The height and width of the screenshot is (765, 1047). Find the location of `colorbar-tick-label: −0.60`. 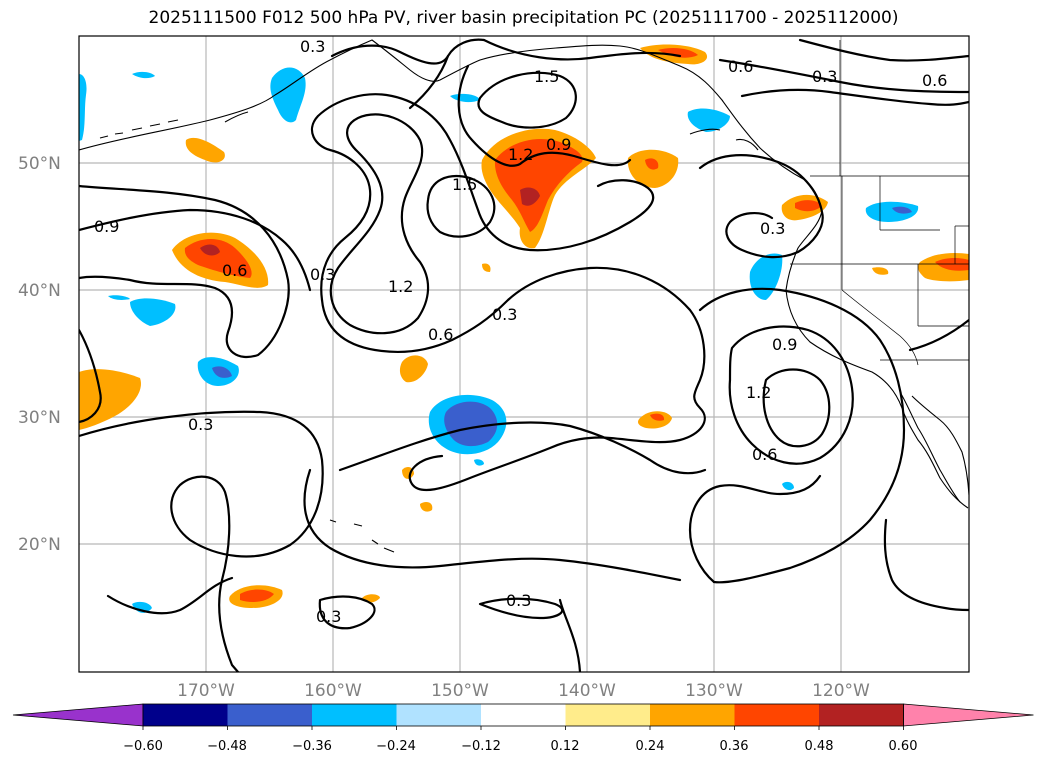

colorbar-tick-label: −0.60 is located at coordinates (143, 746).